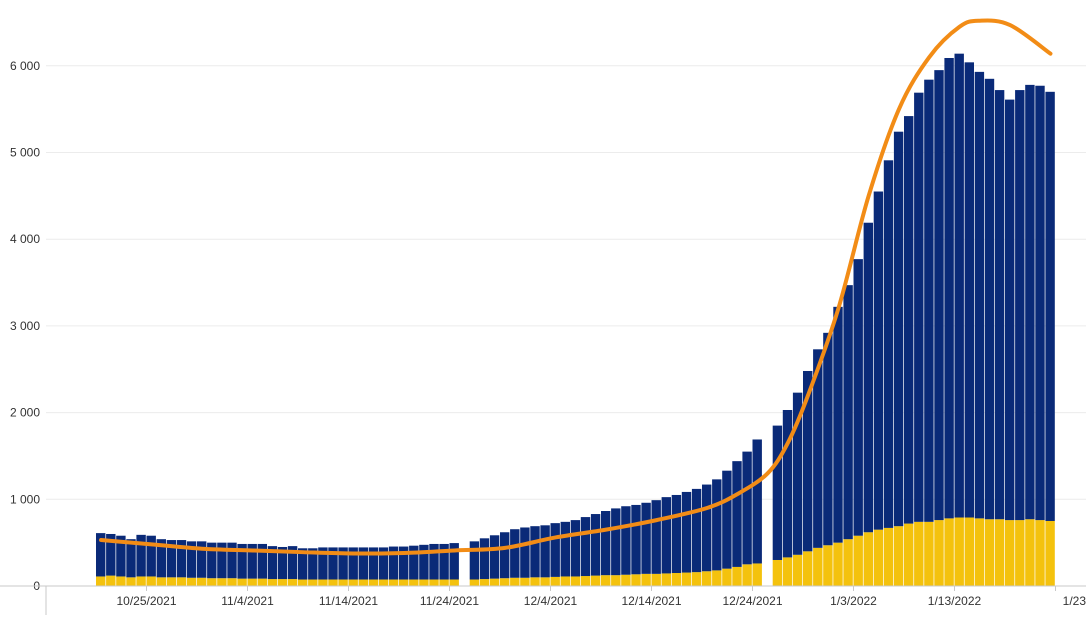 The image size is (1086, 620). Describe the element at coordinates (449, 601) in the screenshot. I see `x-tick-label: 11/24/2021` at that location.